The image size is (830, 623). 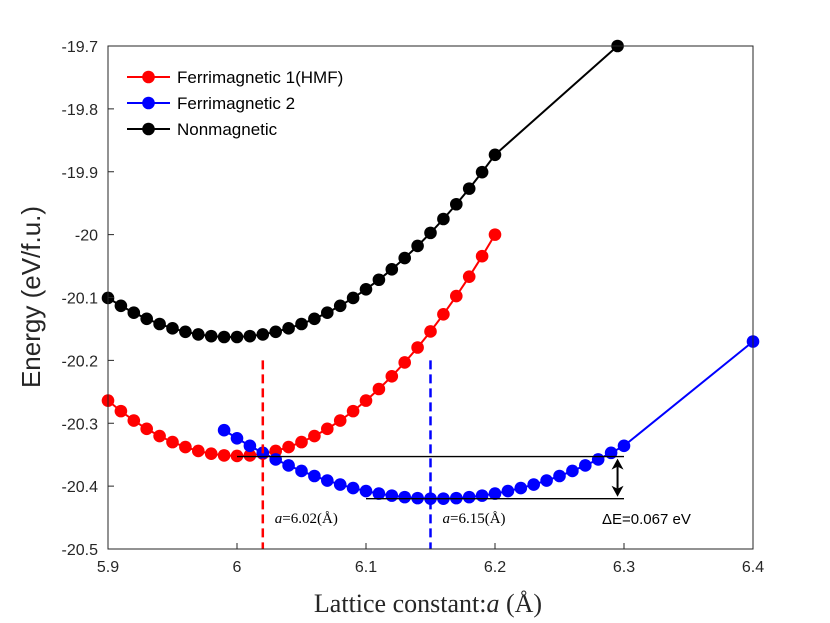 I want to click on x-tick-label: 6.1, so click(x=366, y=567).